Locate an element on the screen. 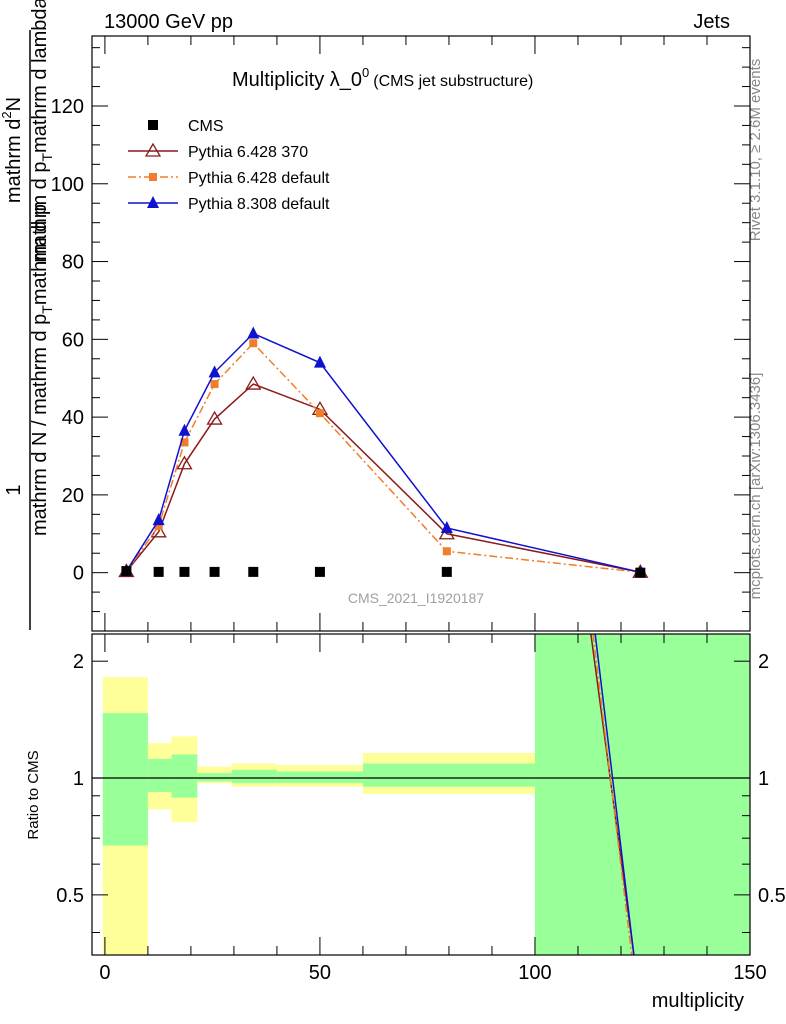 This screenshot has height=1024, width=786. chart-title: Multiplicity λ_00 (CMS jet substructure) is located at coordinates (382, 78).